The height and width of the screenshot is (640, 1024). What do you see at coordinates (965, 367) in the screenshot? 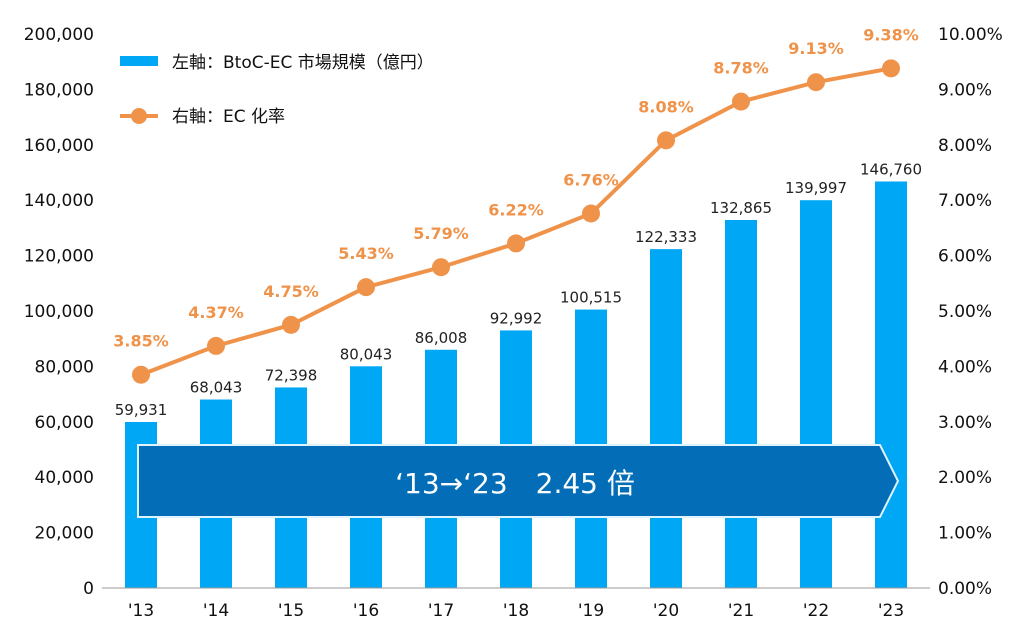
I see `right-tick-label: 4.00%` at bounding box center [965, 367].